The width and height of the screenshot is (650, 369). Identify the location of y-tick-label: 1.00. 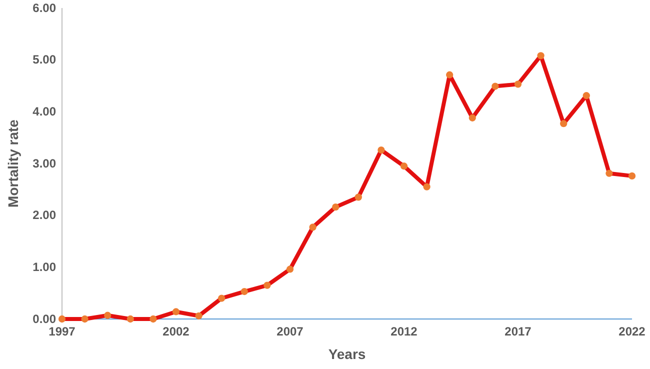
(44, 267).